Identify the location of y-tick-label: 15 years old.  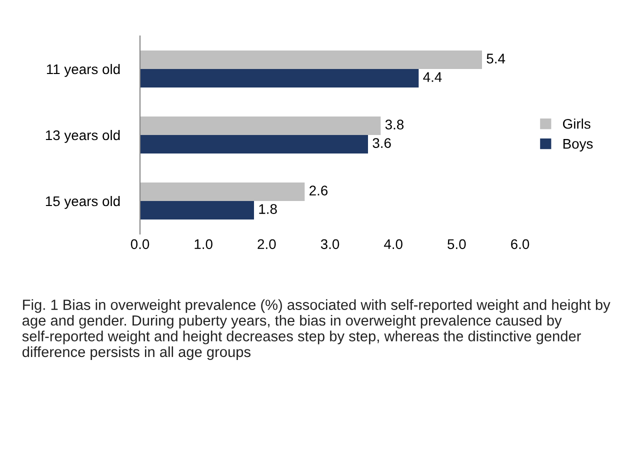
(83, 202).